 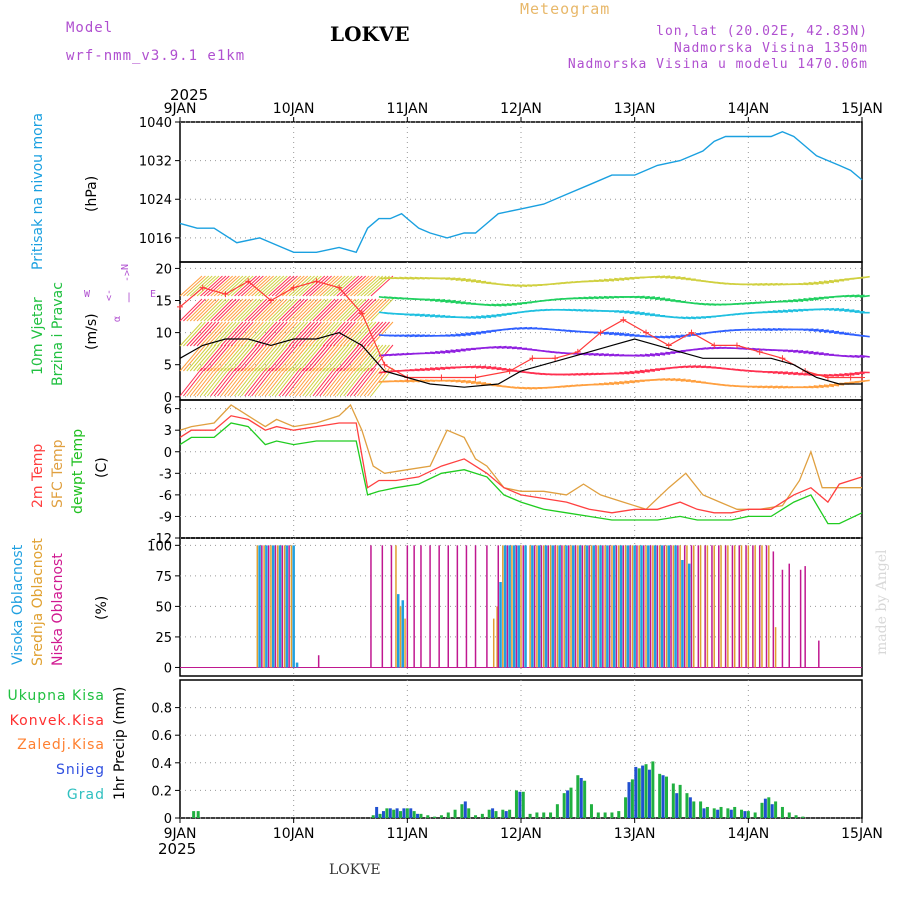 I want to click on dewpoint-line, so click(x=521, y=473).